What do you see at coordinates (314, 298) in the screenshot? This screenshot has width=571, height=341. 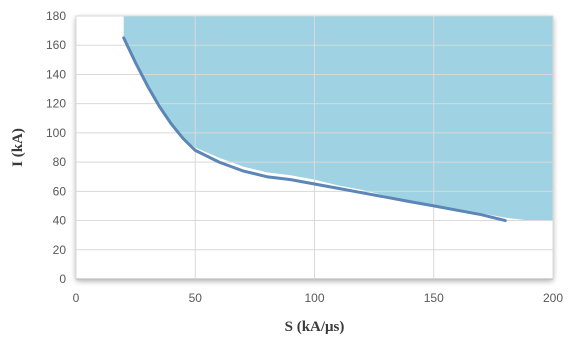 I see `x-tick-label-100: 100` at bounding box center [314, 298].